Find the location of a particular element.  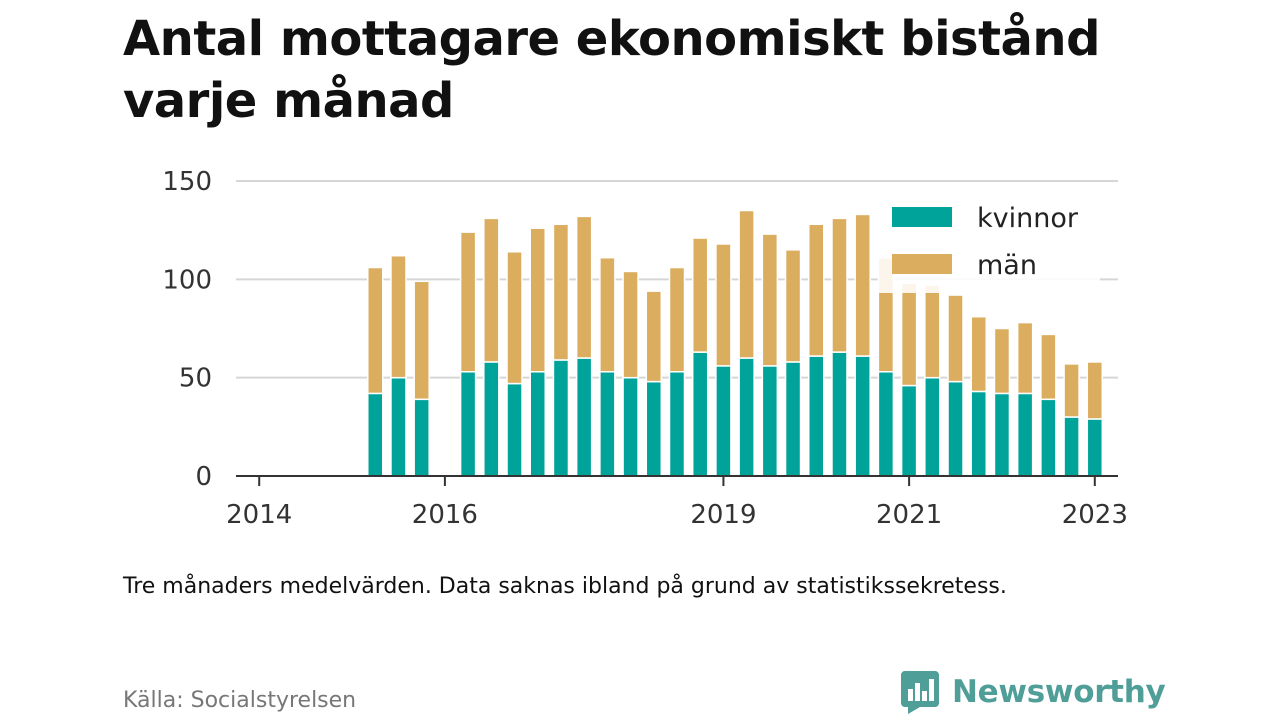

x-tick-label: 2019 is located at coordinates (723, 515).